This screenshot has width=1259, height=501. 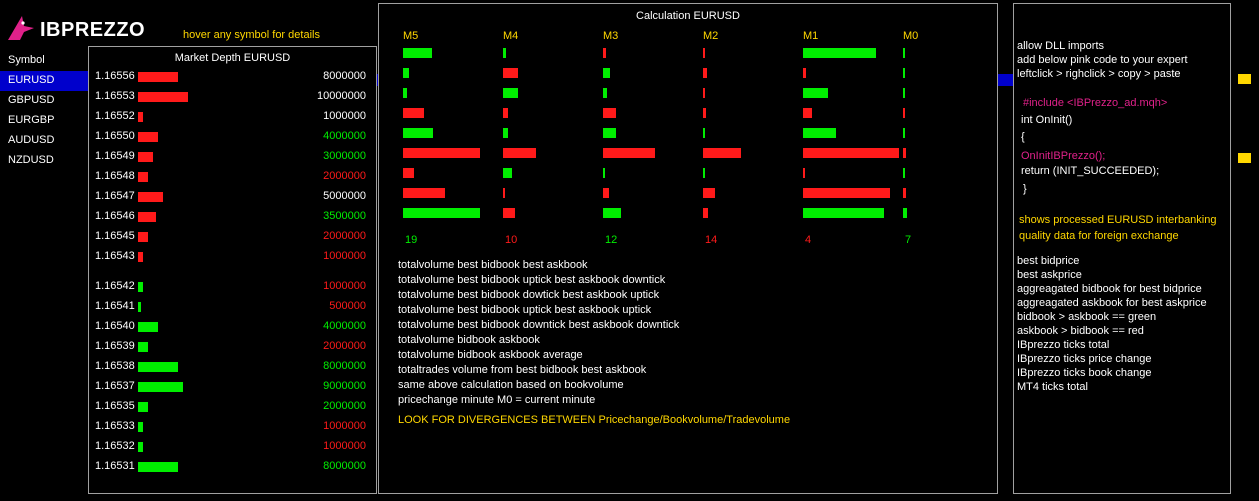 What do you see at coordinates (611, 240) in the screenshot?
I see `timeframe-count: 12` at bounding box center [611, 240].